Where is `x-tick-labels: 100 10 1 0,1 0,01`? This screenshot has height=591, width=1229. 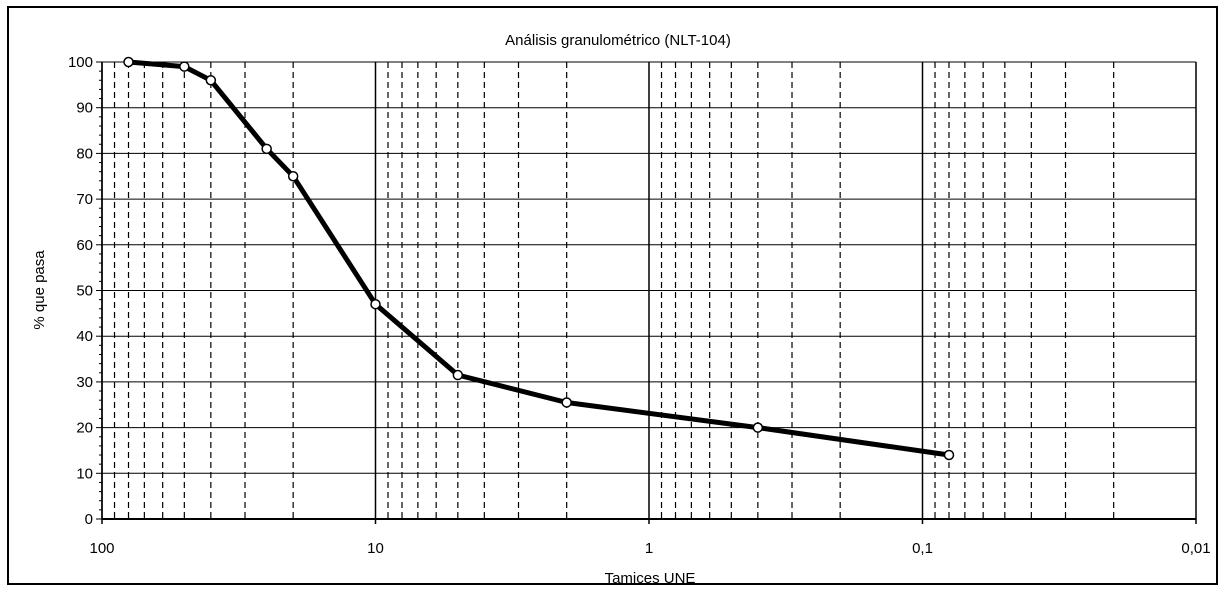
x-tick-labels: 100 10 1 0,1 0,01 is located at coordinates (649, 548).